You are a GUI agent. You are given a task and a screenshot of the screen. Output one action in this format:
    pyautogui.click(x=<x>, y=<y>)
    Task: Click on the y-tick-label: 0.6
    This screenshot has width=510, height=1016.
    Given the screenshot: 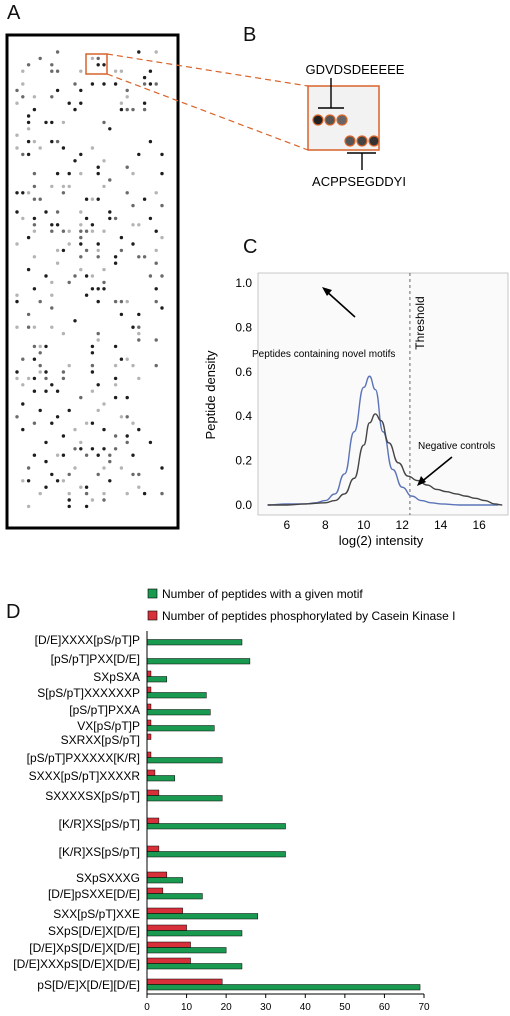 What is the action you would take?
    pyautogui.click(x=243, y=372)
    